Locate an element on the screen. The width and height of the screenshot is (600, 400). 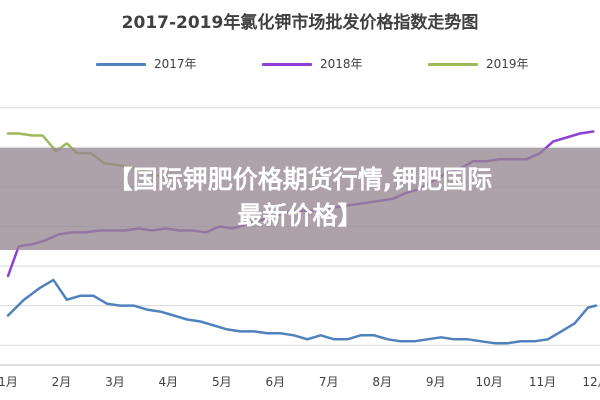
legend-swatch-2017 is located at coordinates (121, 64).